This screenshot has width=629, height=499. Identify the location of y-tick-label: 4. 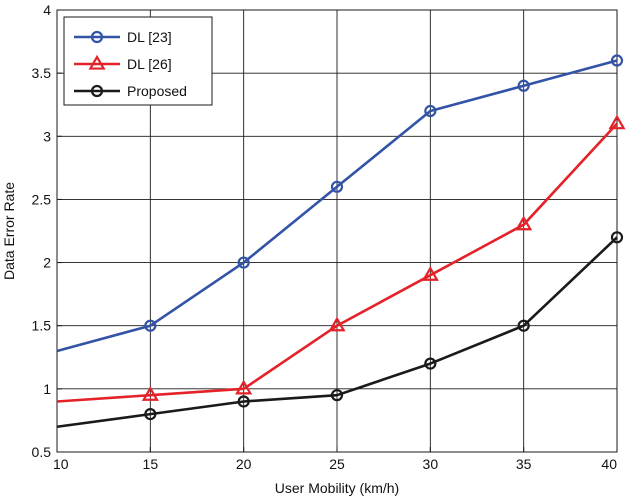
(47, 10).